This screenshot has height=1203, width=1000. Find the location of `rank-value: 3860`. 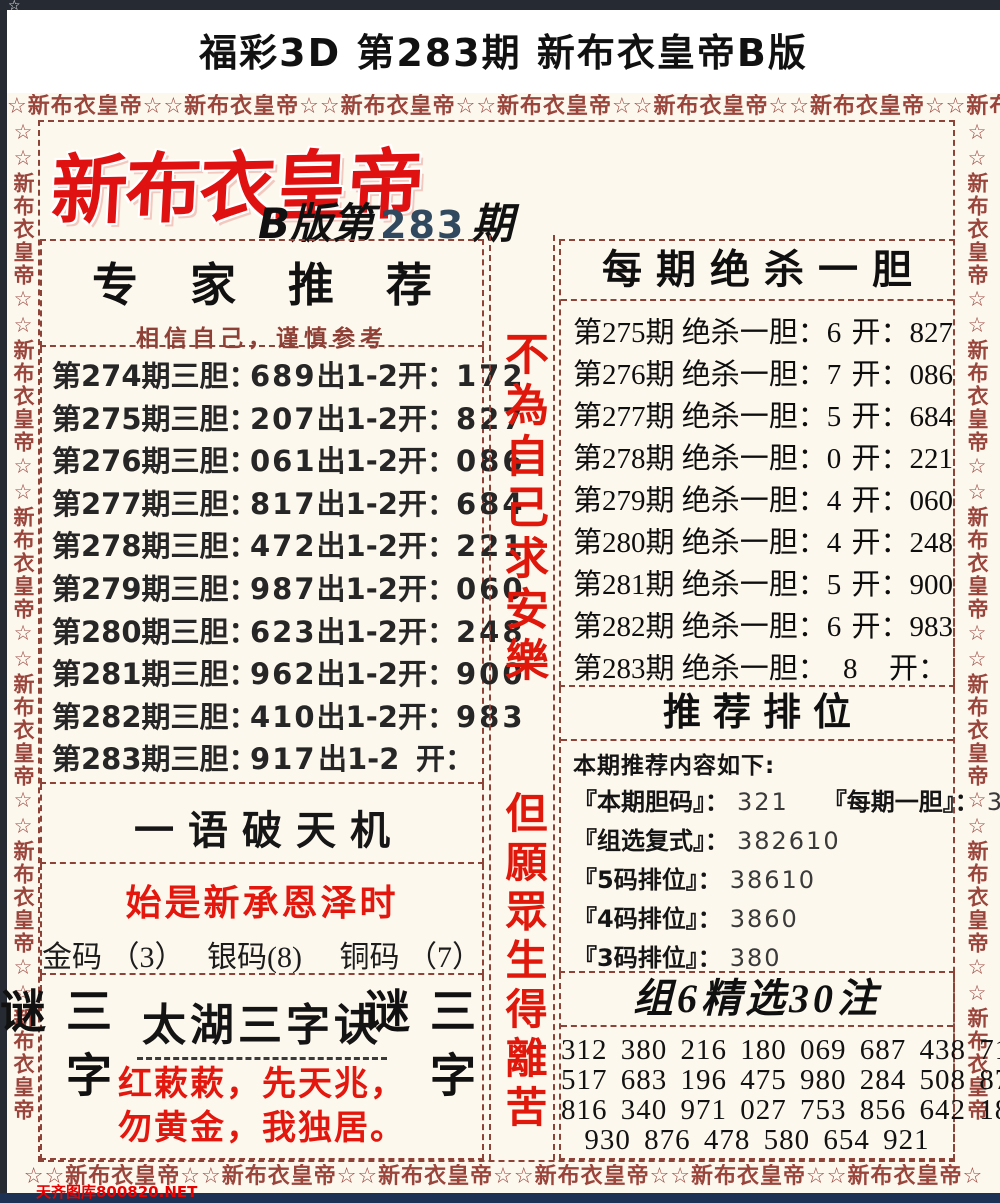

rank-value: 3860 is located at coordinates (764, 919).